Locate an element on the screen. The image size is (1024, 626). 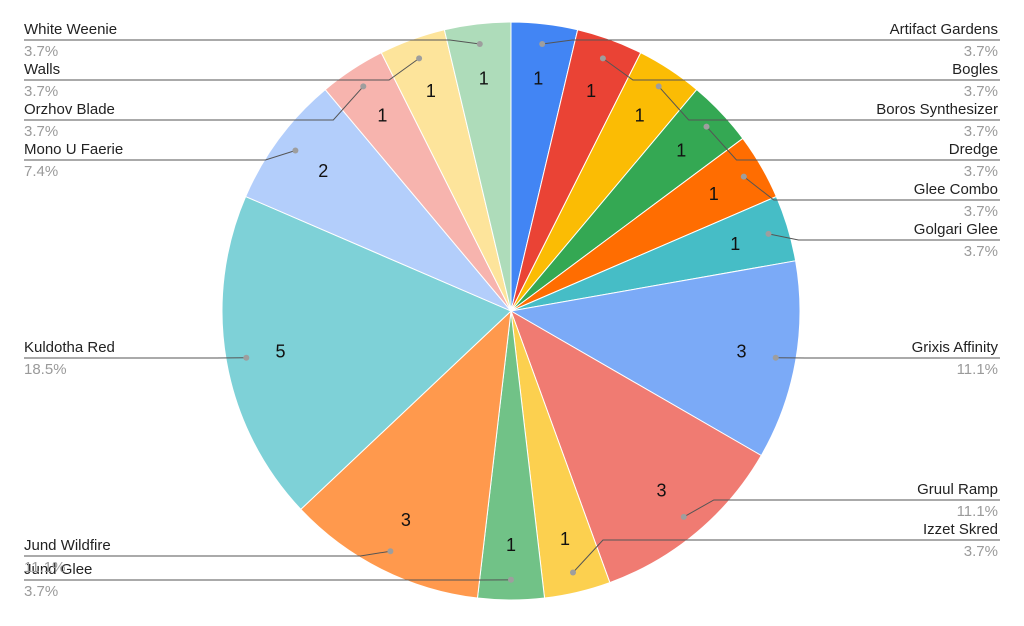
label-name-golgari-glee: Golgari Glee is located at coordinates (956, 229).